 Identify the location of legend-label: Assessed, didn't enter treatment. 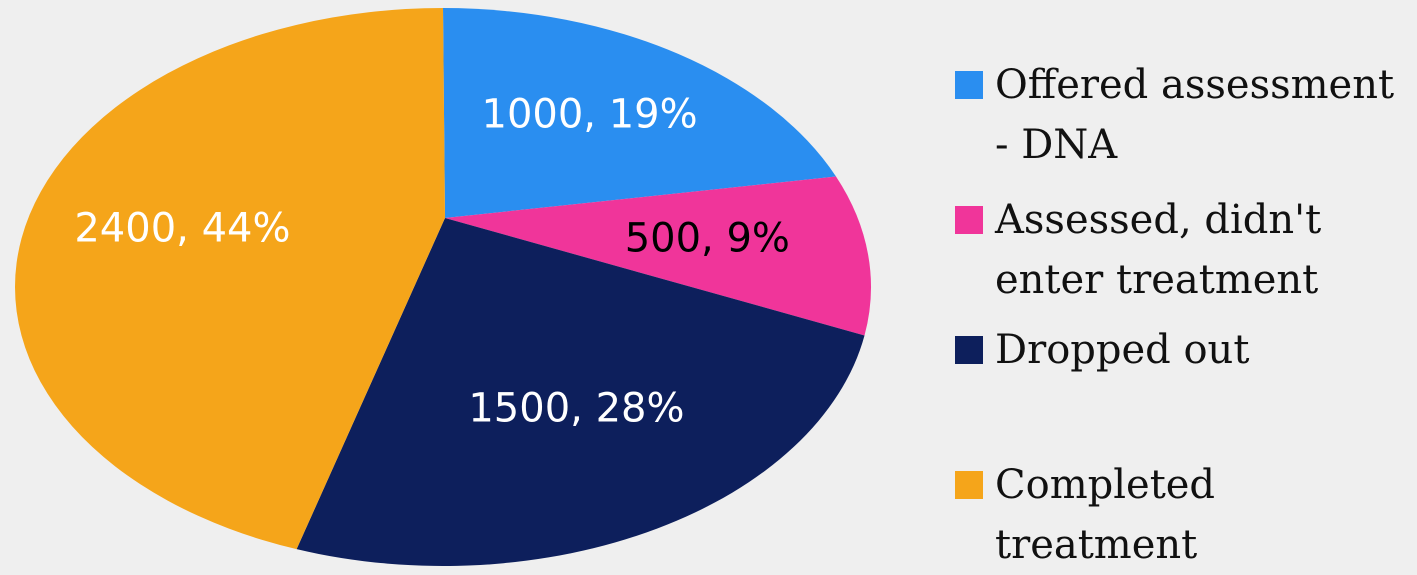
(1158, 250).